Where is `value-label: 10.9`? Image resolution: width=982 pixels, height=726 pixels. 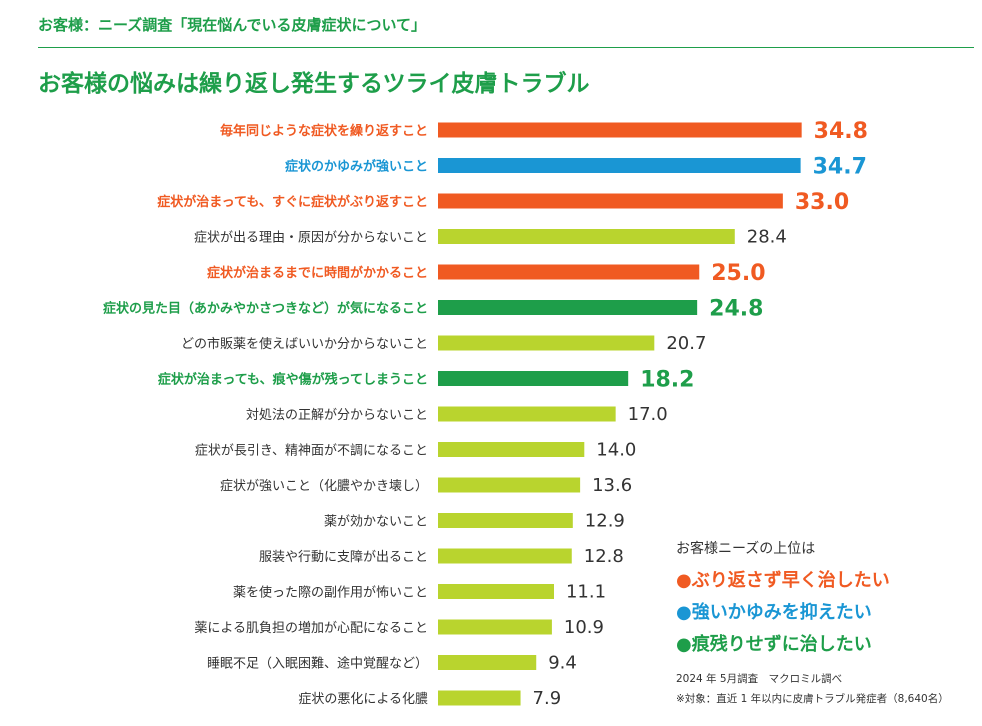 value-label: 10.9 is located at coordinates (584, 627).